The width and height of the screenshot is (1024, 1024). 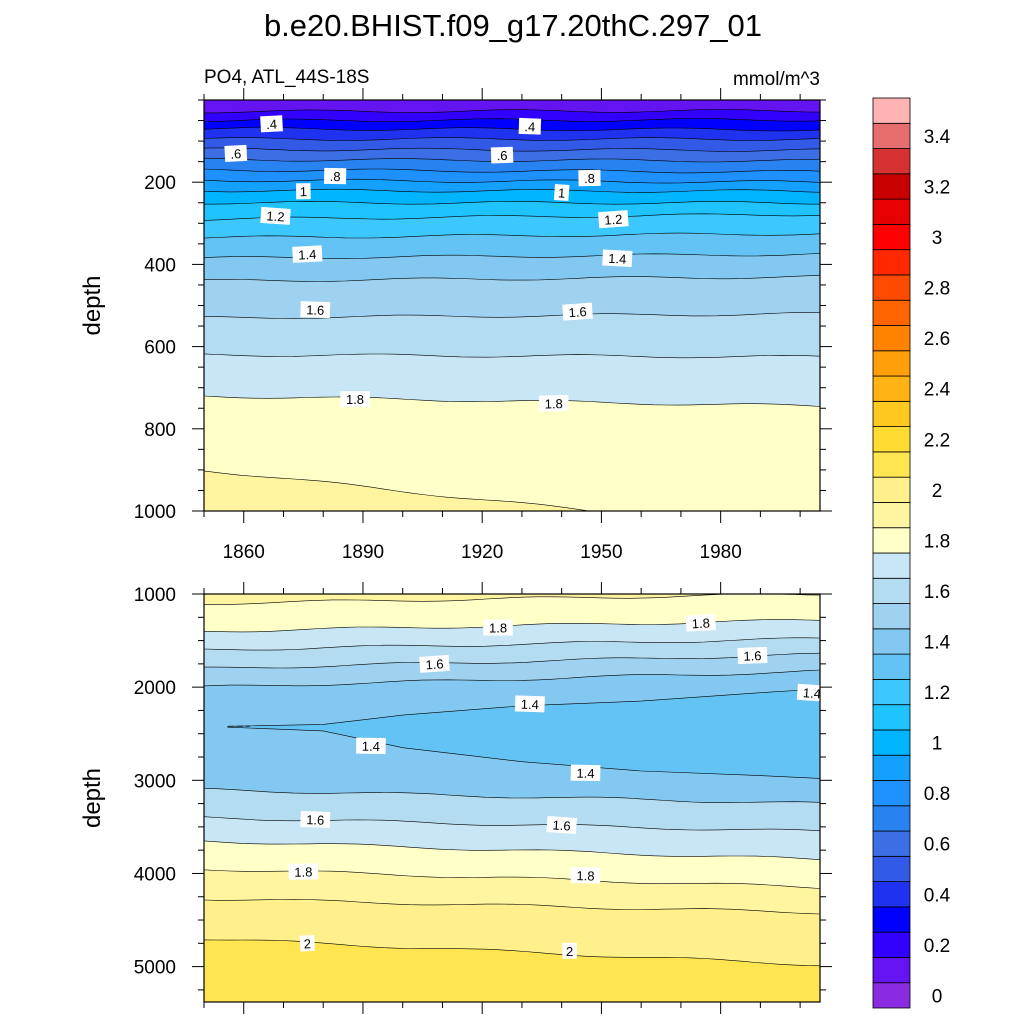 What do you see at coordinates (155, 968) in the screenshot?
I see `y-tick-label: 5000` at bounding box center [155, 968].